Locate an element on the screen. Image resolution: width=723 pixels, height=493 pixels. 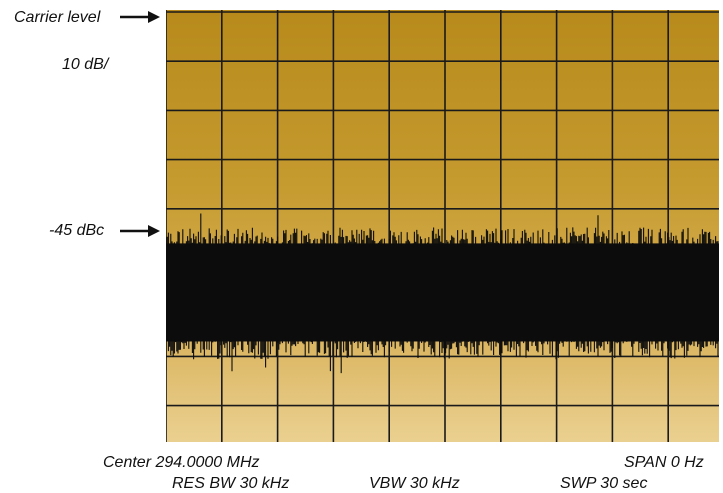
carrier-level-label: Carrier level is located at coordinates (57, 17).